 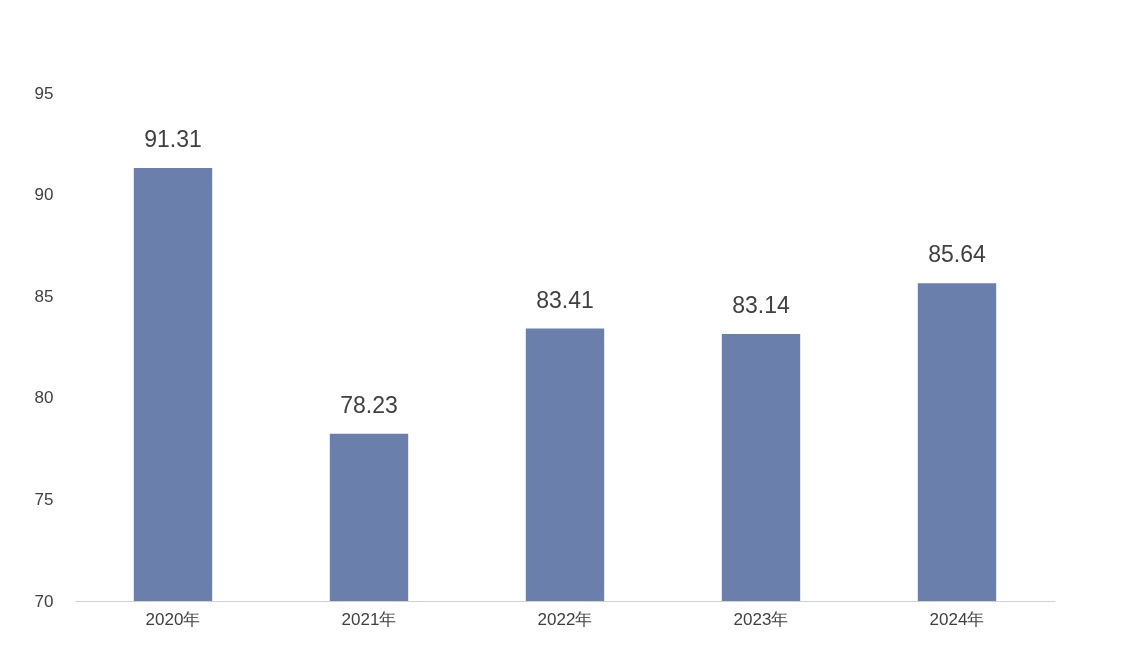 What do you see at coordinates (761, 619) in the screenshot?
I see `x-tick-label: 2023年` at bounding box center [761, 619].